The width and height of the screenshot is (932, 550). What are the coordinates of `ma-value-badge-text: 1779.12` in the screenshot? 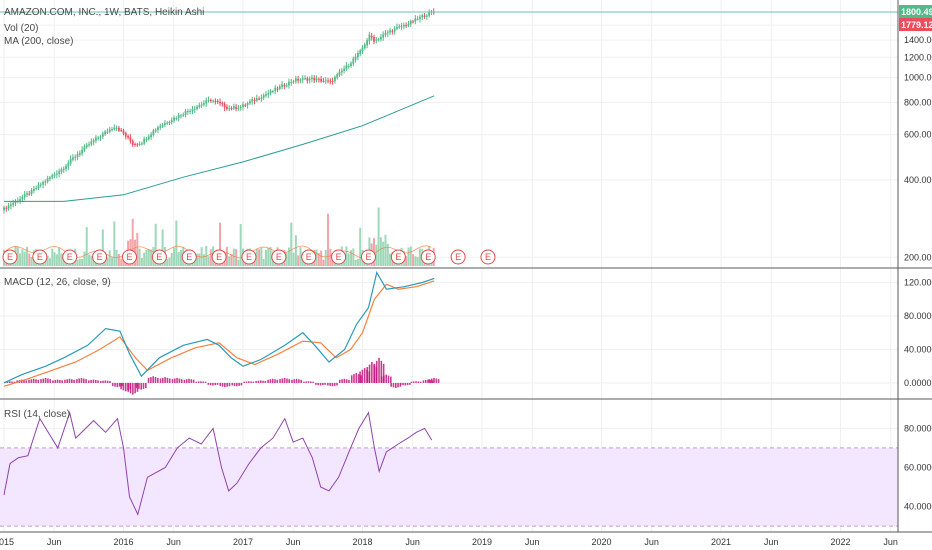 It's located at (916, 25).